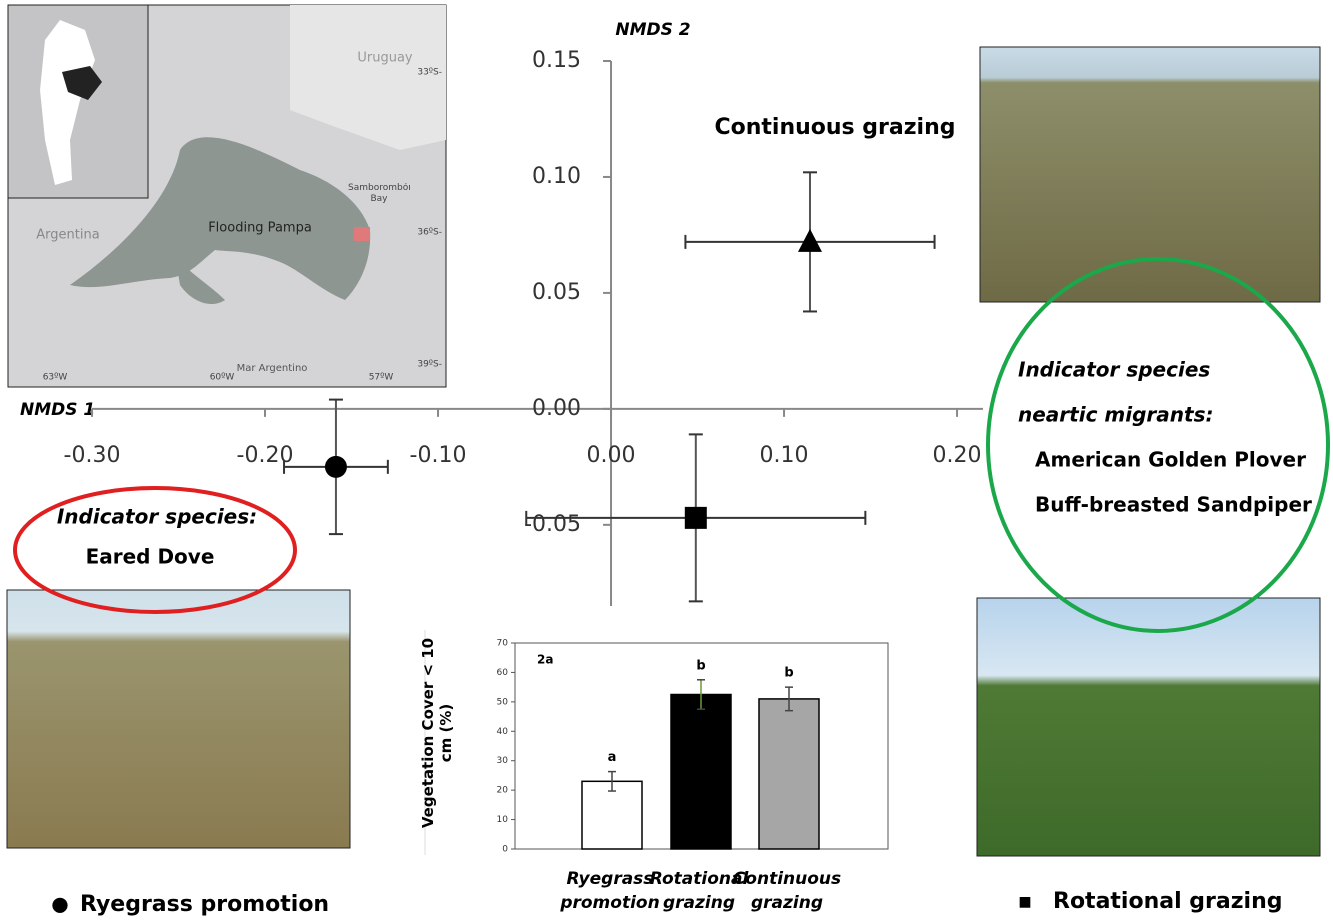 Image resolution: width=1333 pixels, height=922 pixels. What do you see at coordinates (272, 368) in the screenshot?
I see `map-label: Mar Argentino` at bounding box center [272, 368].